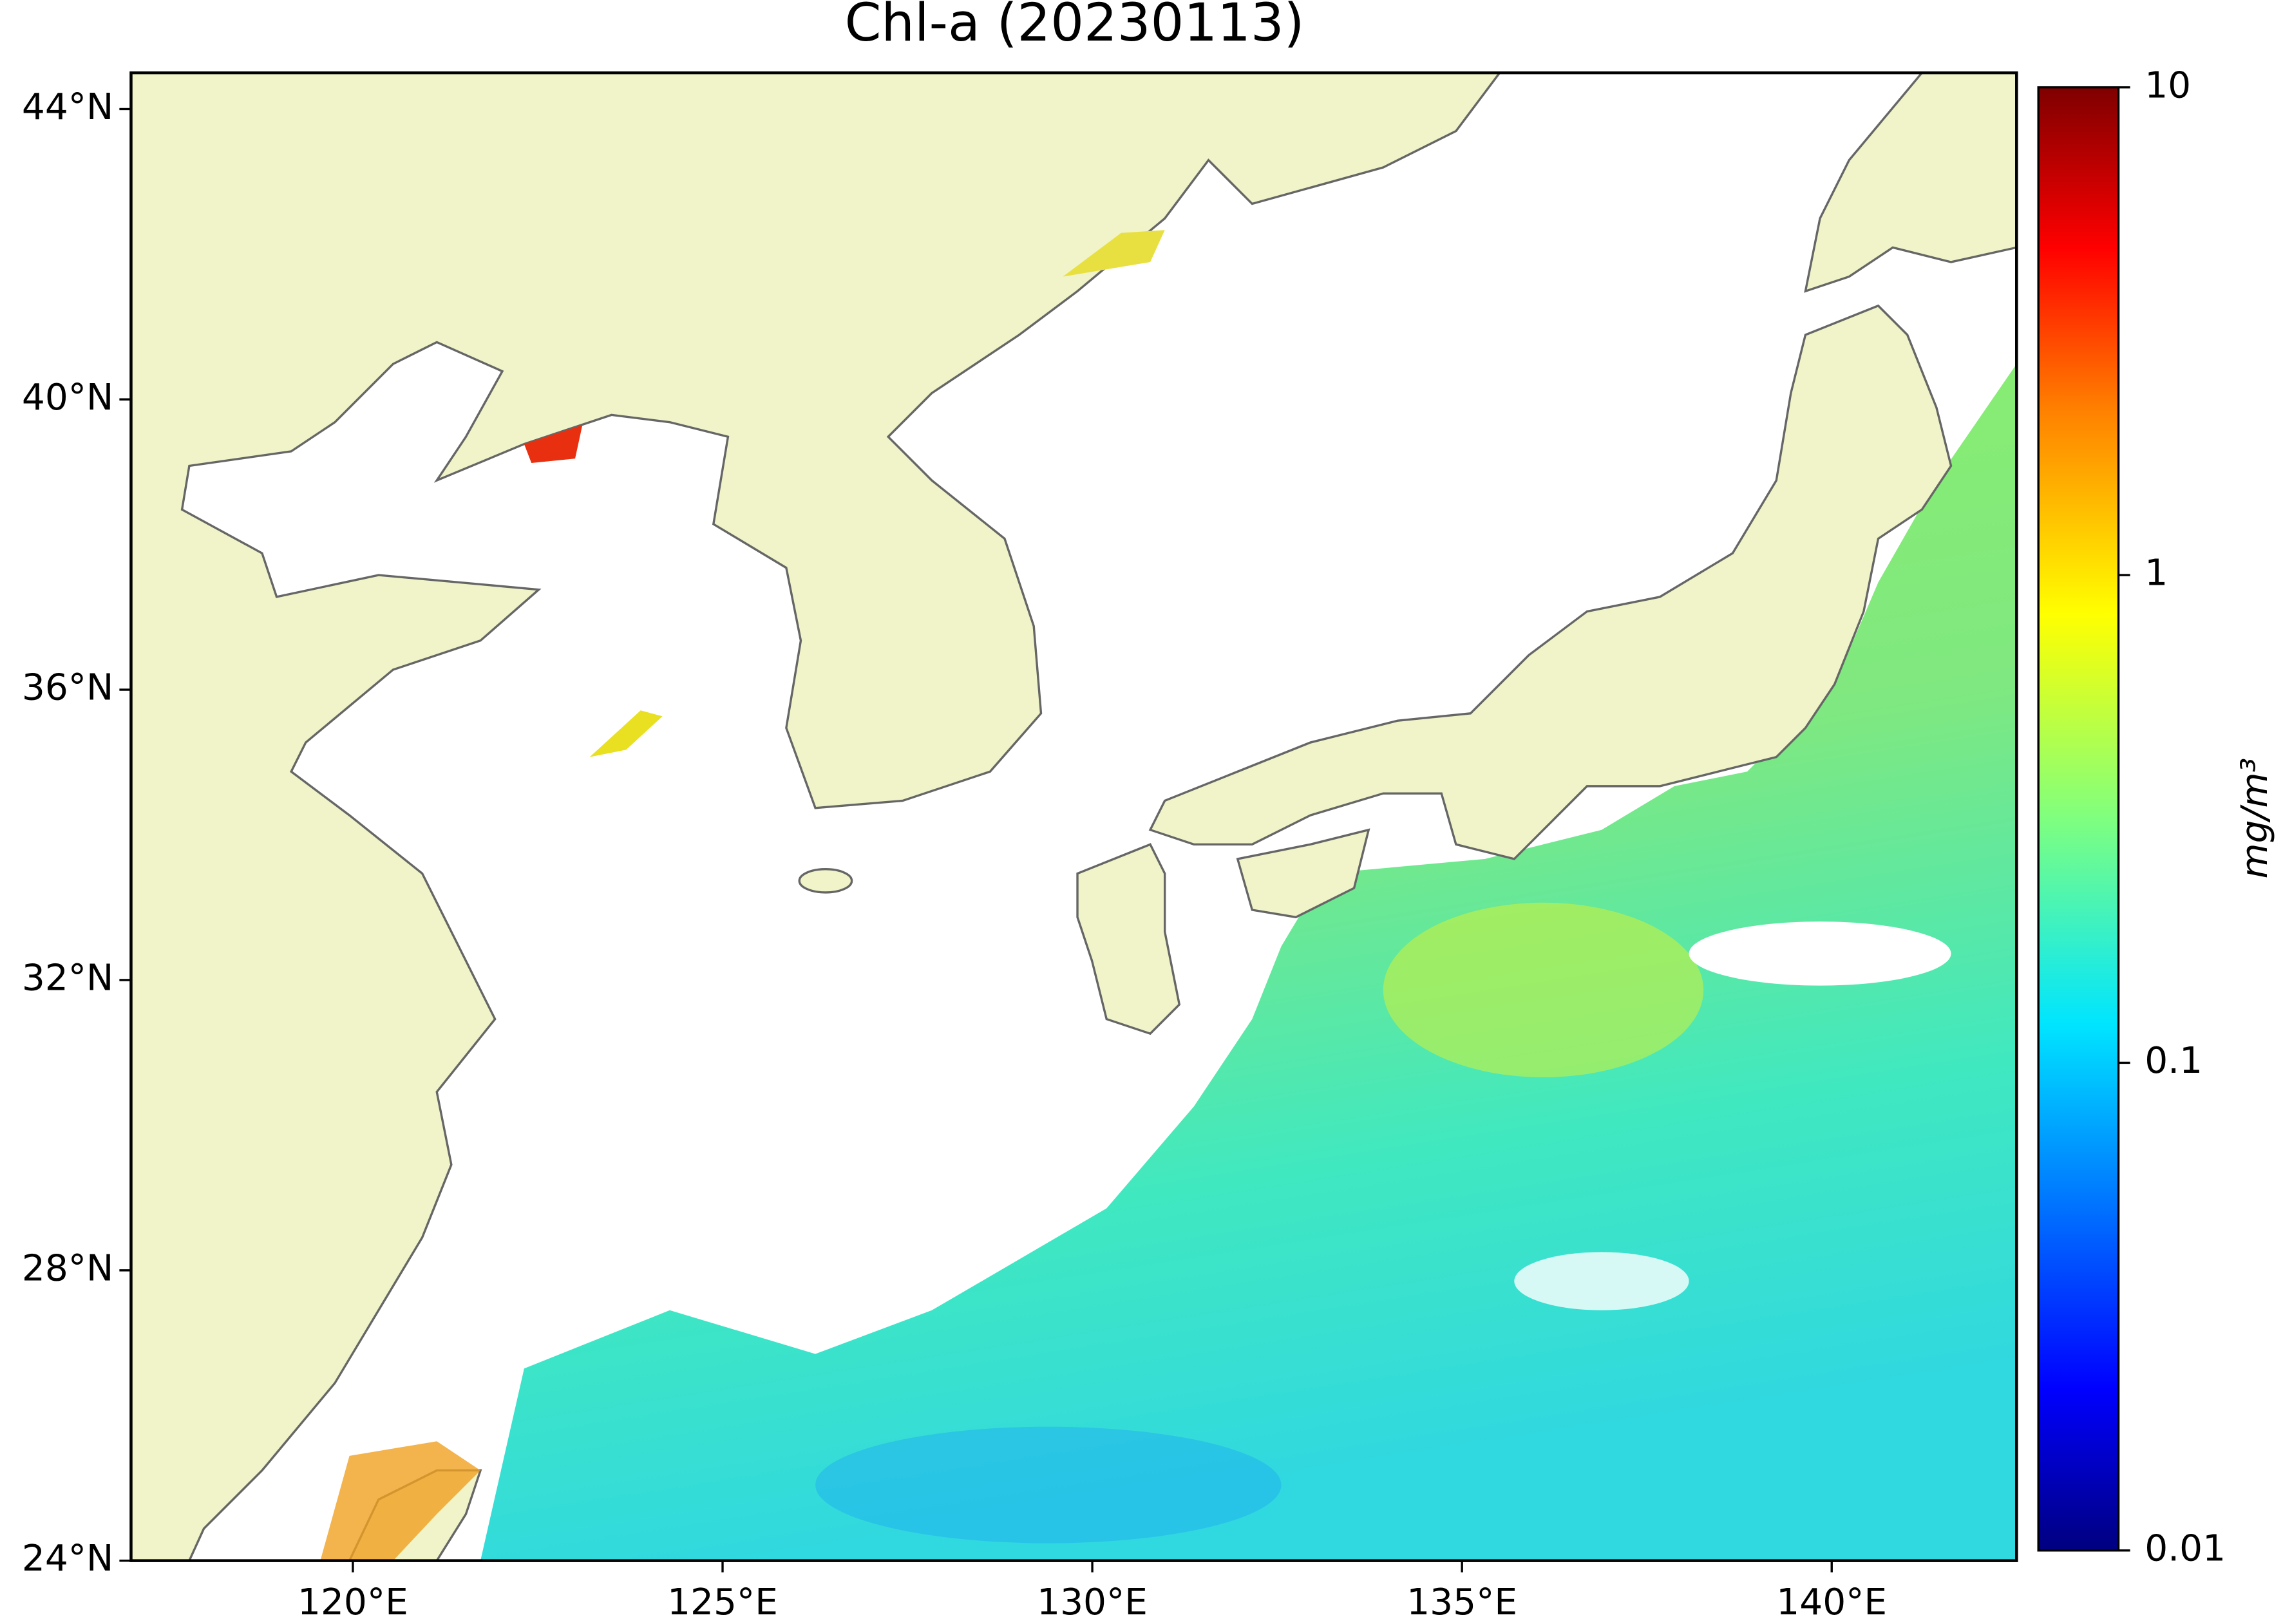 The image size is (2283, 1624). I want to click on x-tick-label: 130°E, so click(1092, 1603).